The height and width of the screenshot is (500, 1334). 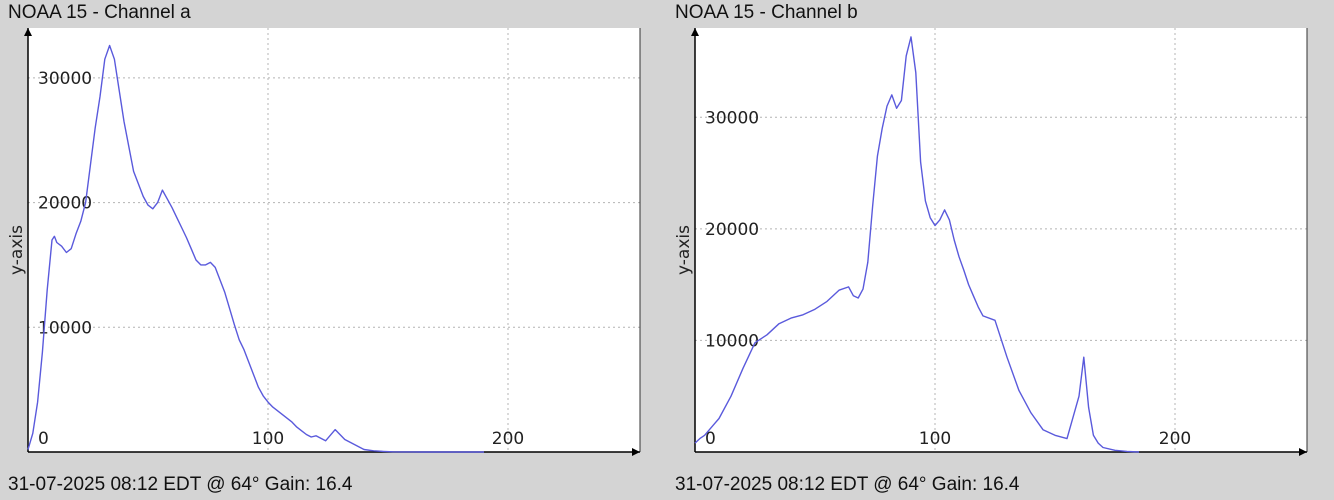 I want to click on chart-title: NOAA 15 - Channel b, so click(x=766, y=12).